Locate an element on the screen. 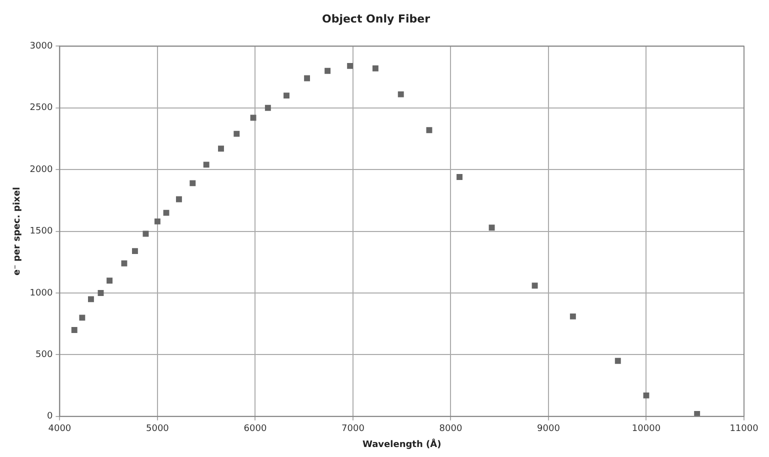 The height and width of the screenshot is (457, 769). y-axis-title: e⁻ per spec. pixel is located at coordinates (17, 231).